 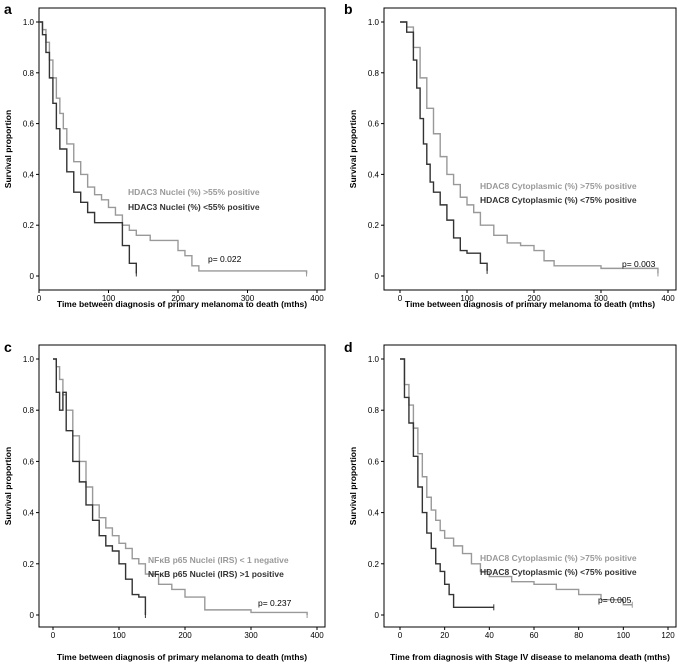 I want to click on panel-label: c, so click(x=8, y=347).